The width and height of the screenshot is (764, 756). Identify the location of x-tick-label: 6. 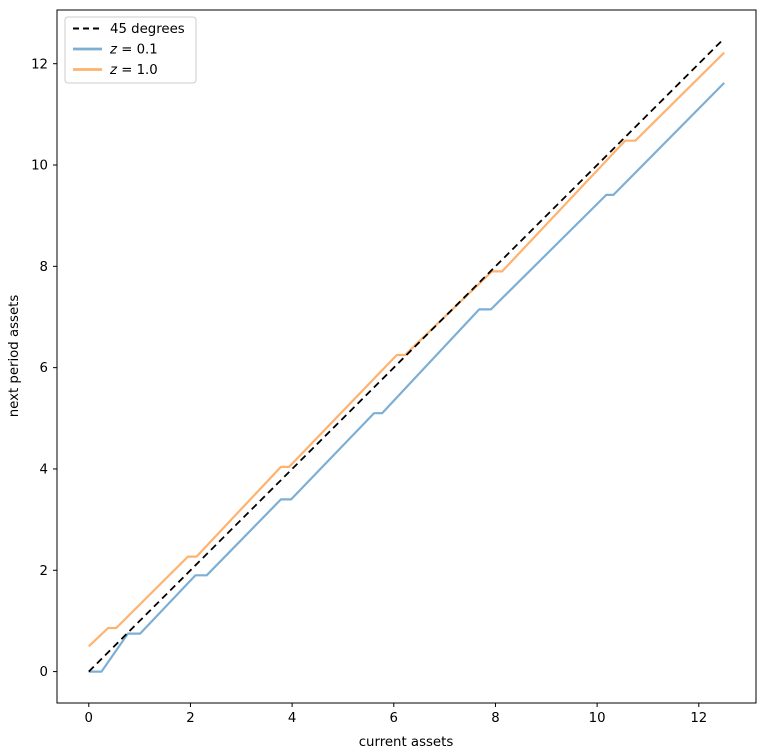
(394, 718).